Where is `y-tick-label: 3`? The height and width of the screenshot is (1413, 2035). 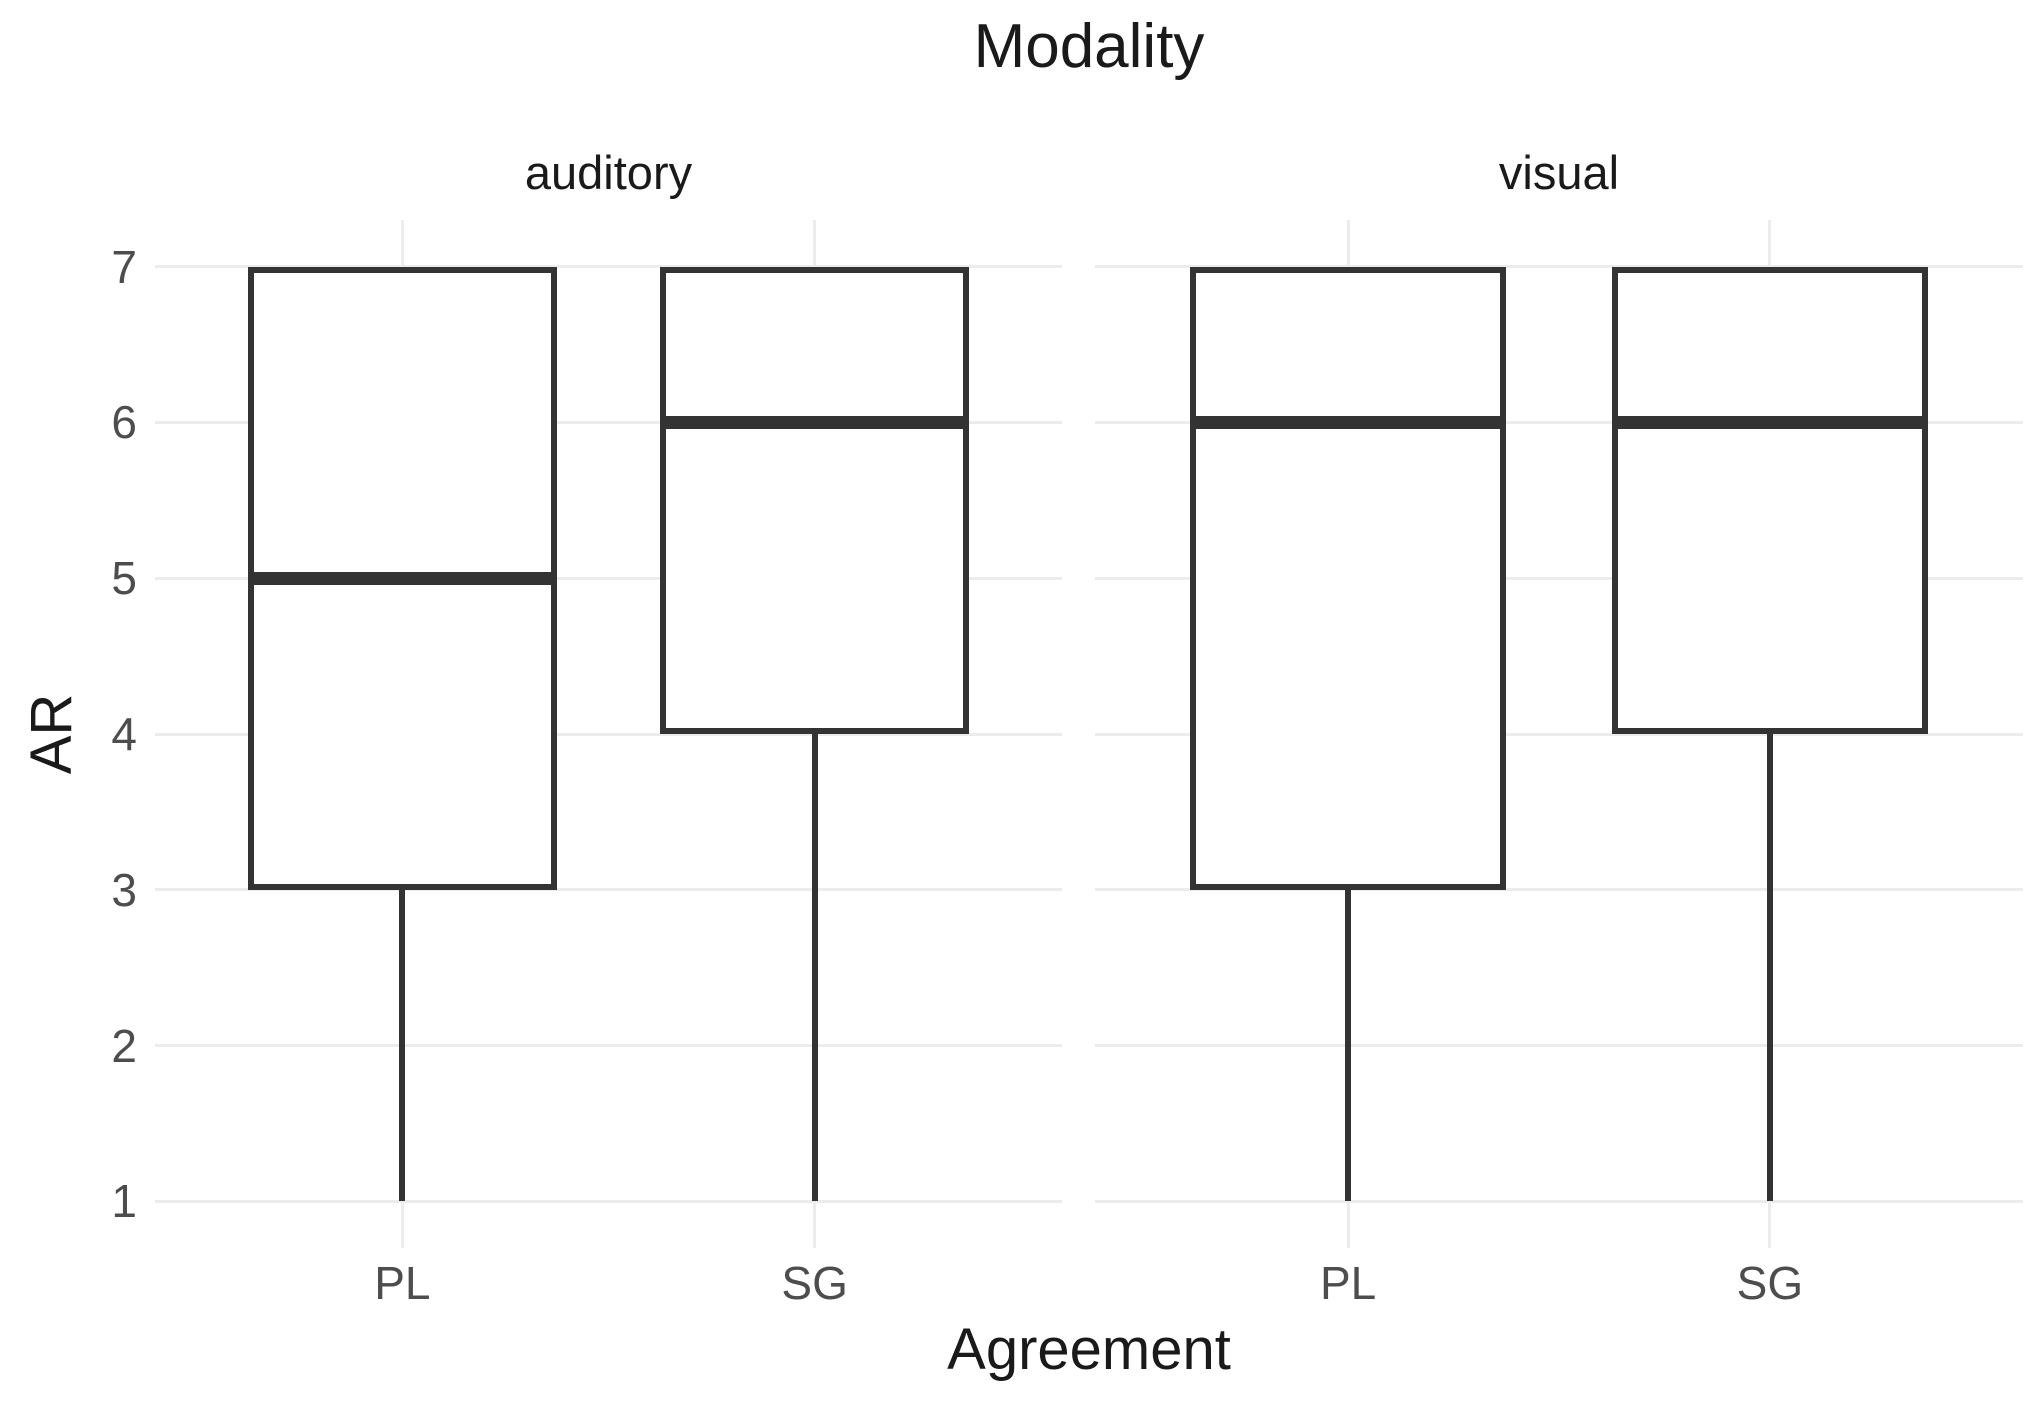
y-tick-label: 3 is located at coordinates (124, 889).